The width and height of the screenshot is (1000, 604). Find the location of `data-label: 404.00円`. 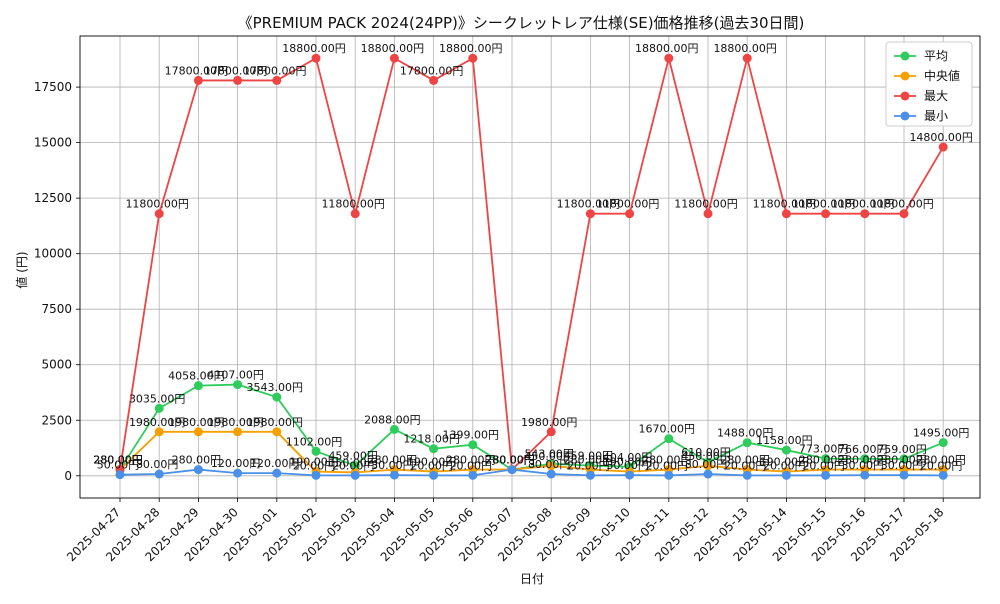

data-label: 404.00円 is located at coordinates (628, 457).